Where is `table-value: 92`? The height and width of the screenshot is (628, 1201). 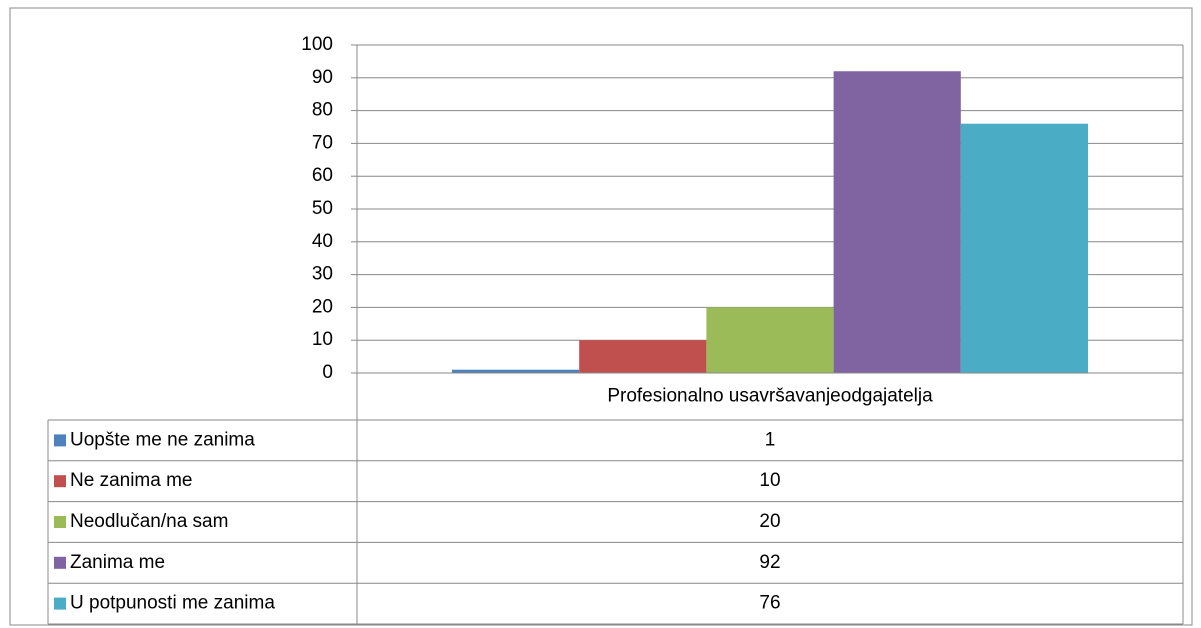
table-value: 92 is located at coordinates (769, 562).